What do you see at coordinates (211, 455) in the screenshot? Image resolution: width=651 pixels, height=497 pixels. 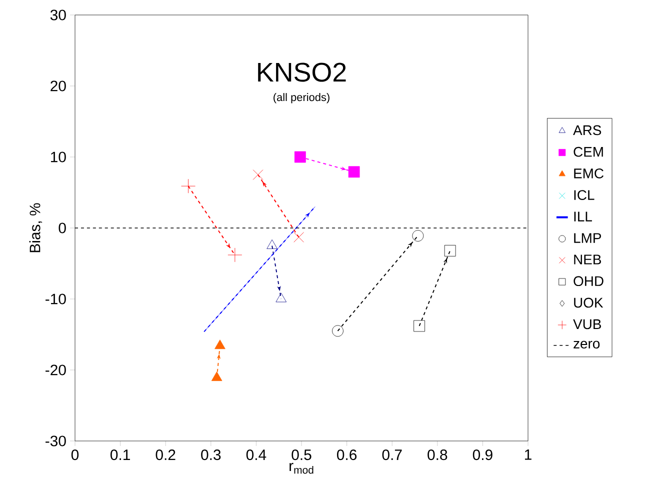 I see `x-tick-label: 0.3` at bounding box center [211, 455].